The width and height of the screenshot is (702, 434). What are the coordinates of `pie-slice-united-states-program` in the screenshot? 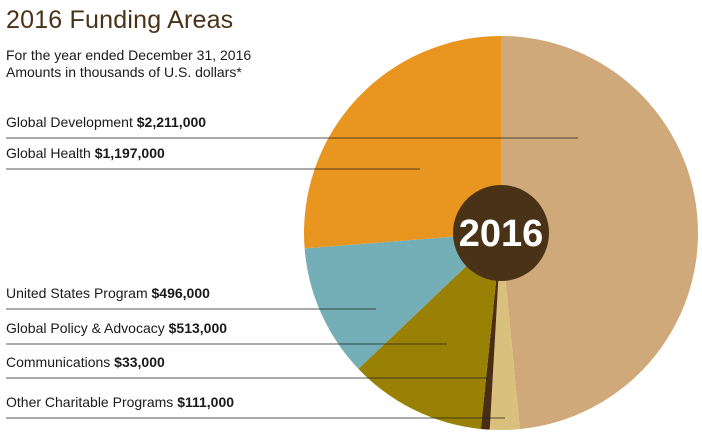 It's located at (402, 301).